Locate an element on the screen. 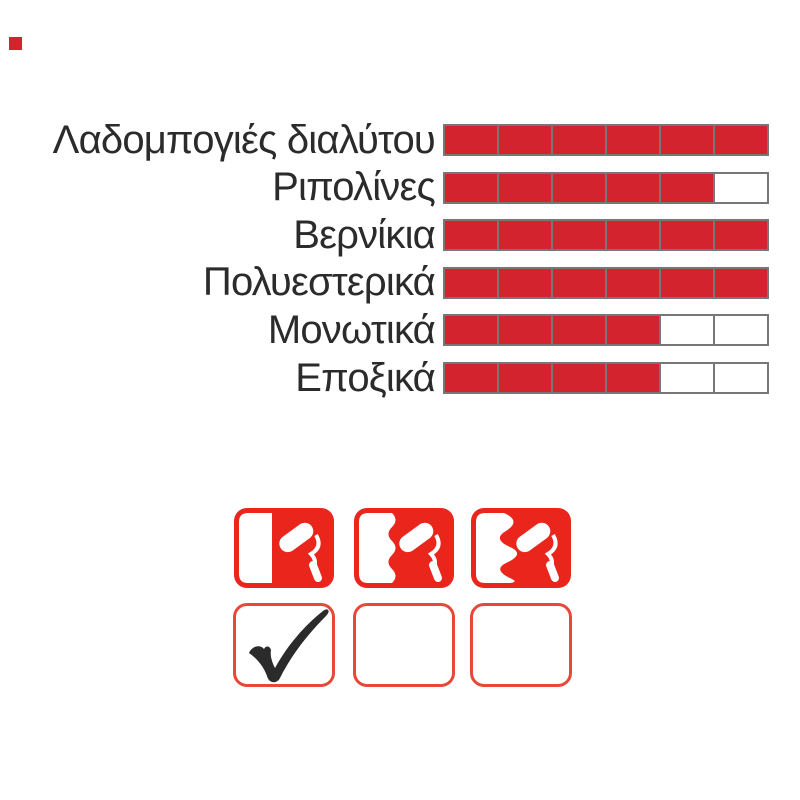 This screenshot has width=800, height=800. category-label: Βερνίκια is located at coordinates (364, 234).